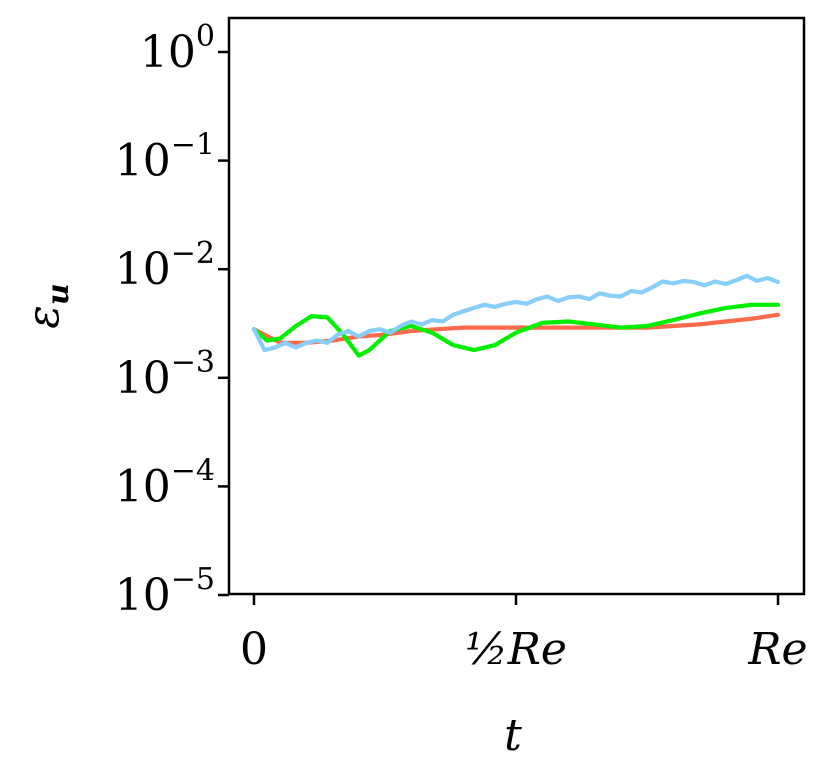  I want to click on y-tick-exp-5: −5, so click(193, 579).